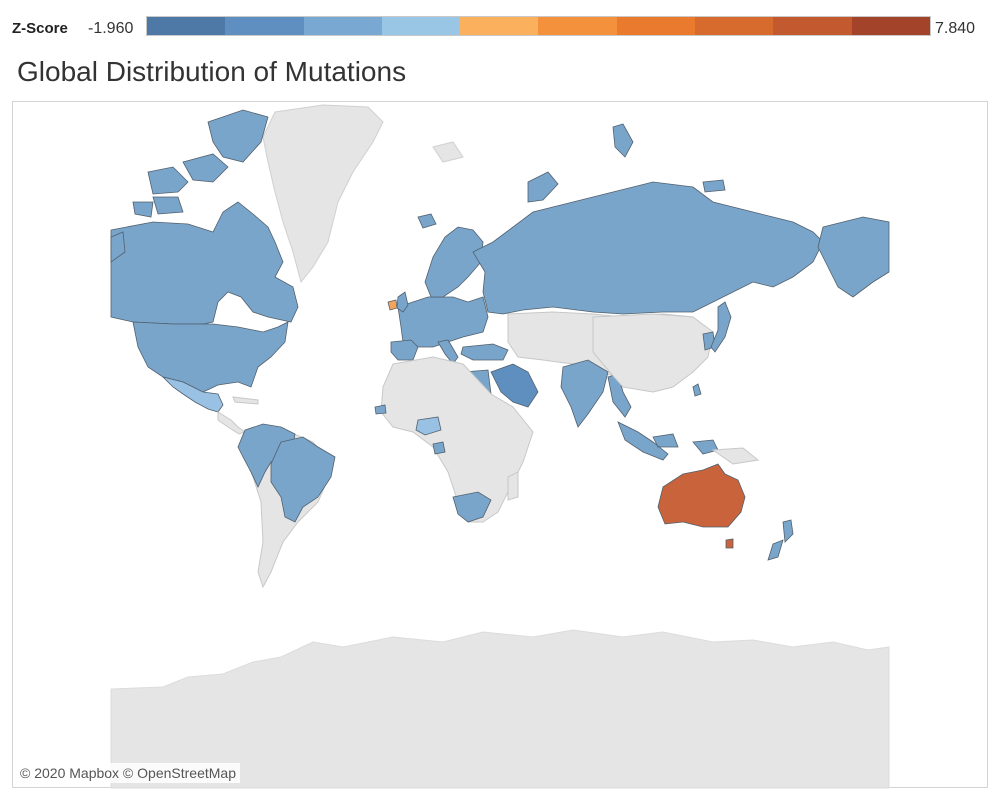 The width and height of the screenshot is (1000, 800). I want to click on region-gabon, so click(439, 448).